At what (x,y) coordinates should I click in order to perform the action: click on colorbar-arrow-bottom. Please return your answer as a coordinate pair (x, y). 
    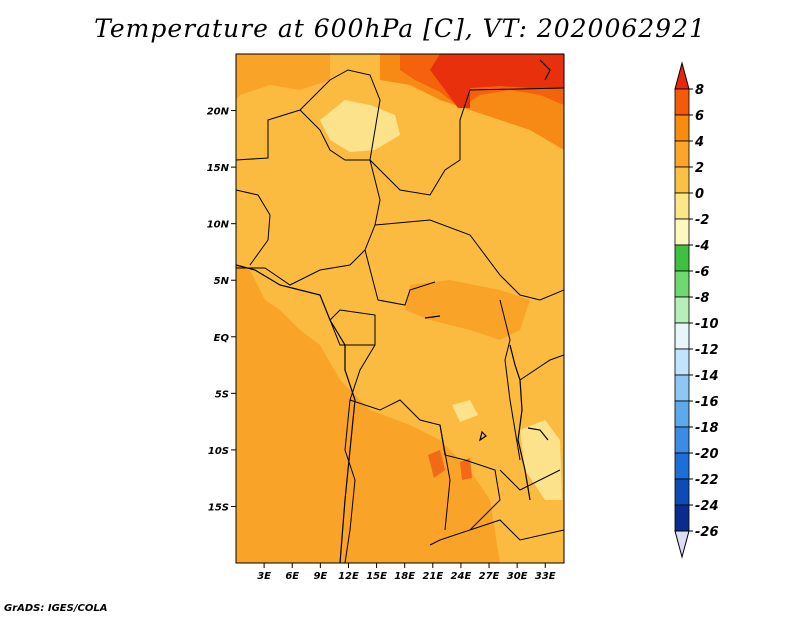
    Looking at the image, I should click on (682, 544).